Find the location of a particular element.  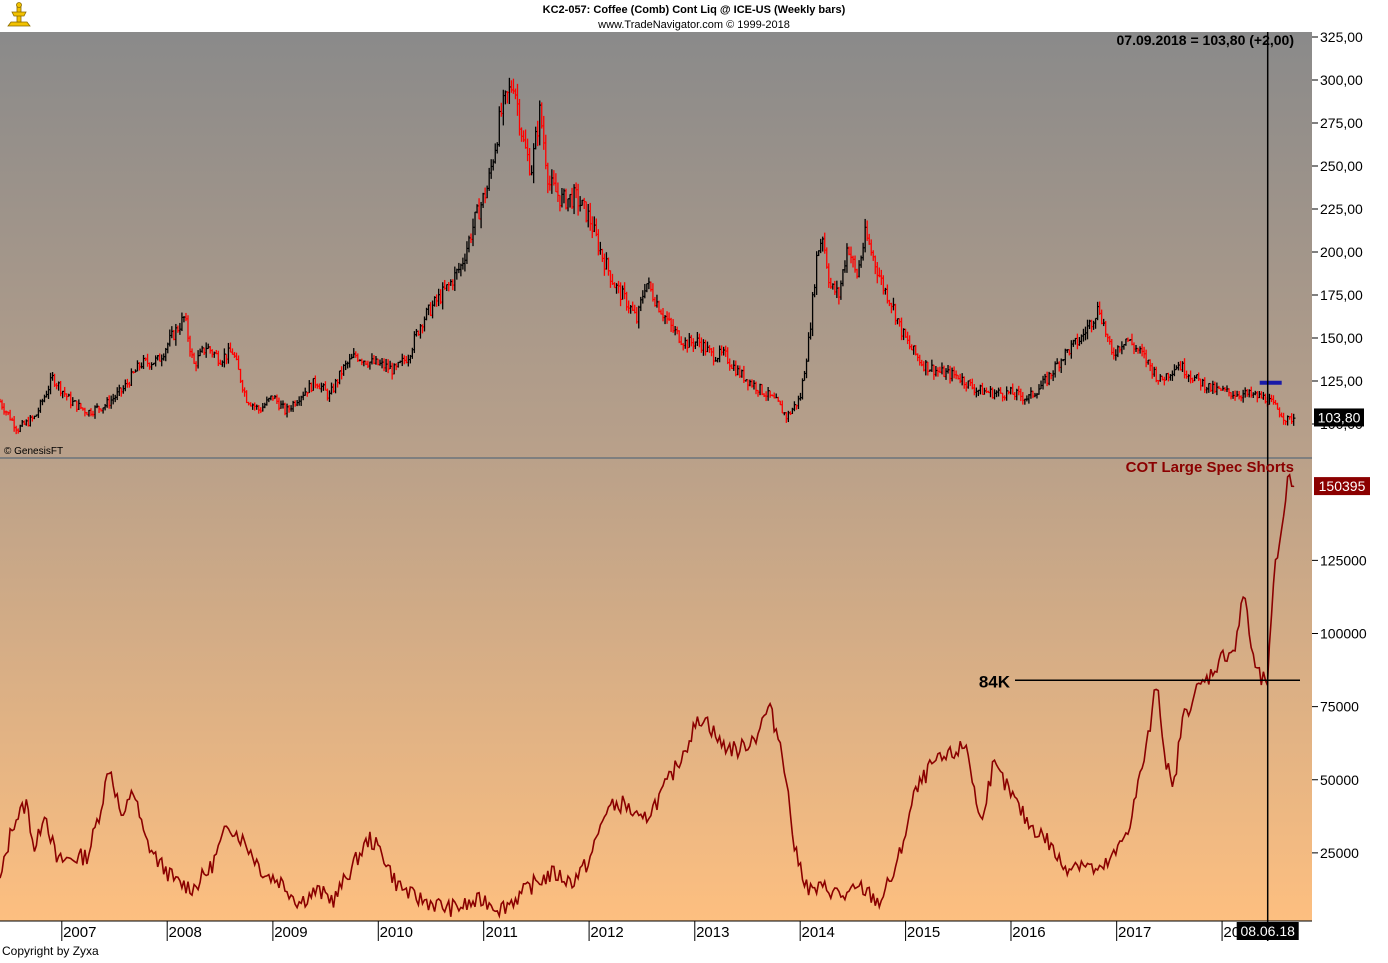

genesis-watermark: © GenesisFT is located at coordinates (33, 451).